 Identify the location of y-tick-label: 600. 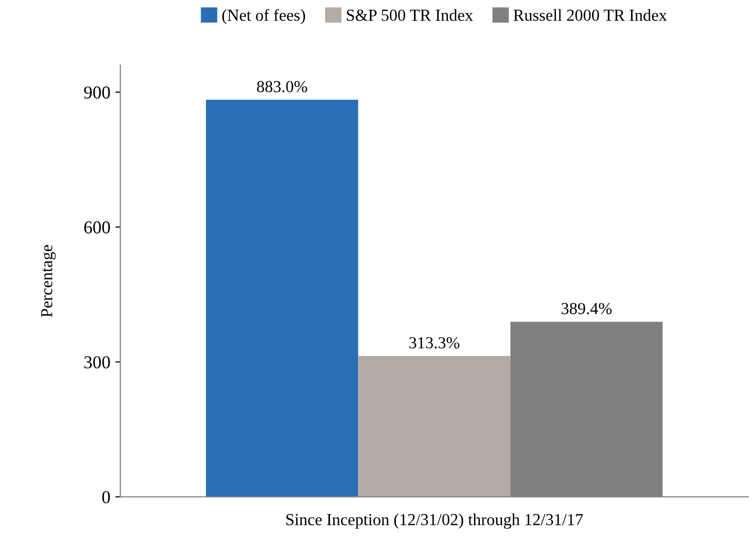
(97, 227).